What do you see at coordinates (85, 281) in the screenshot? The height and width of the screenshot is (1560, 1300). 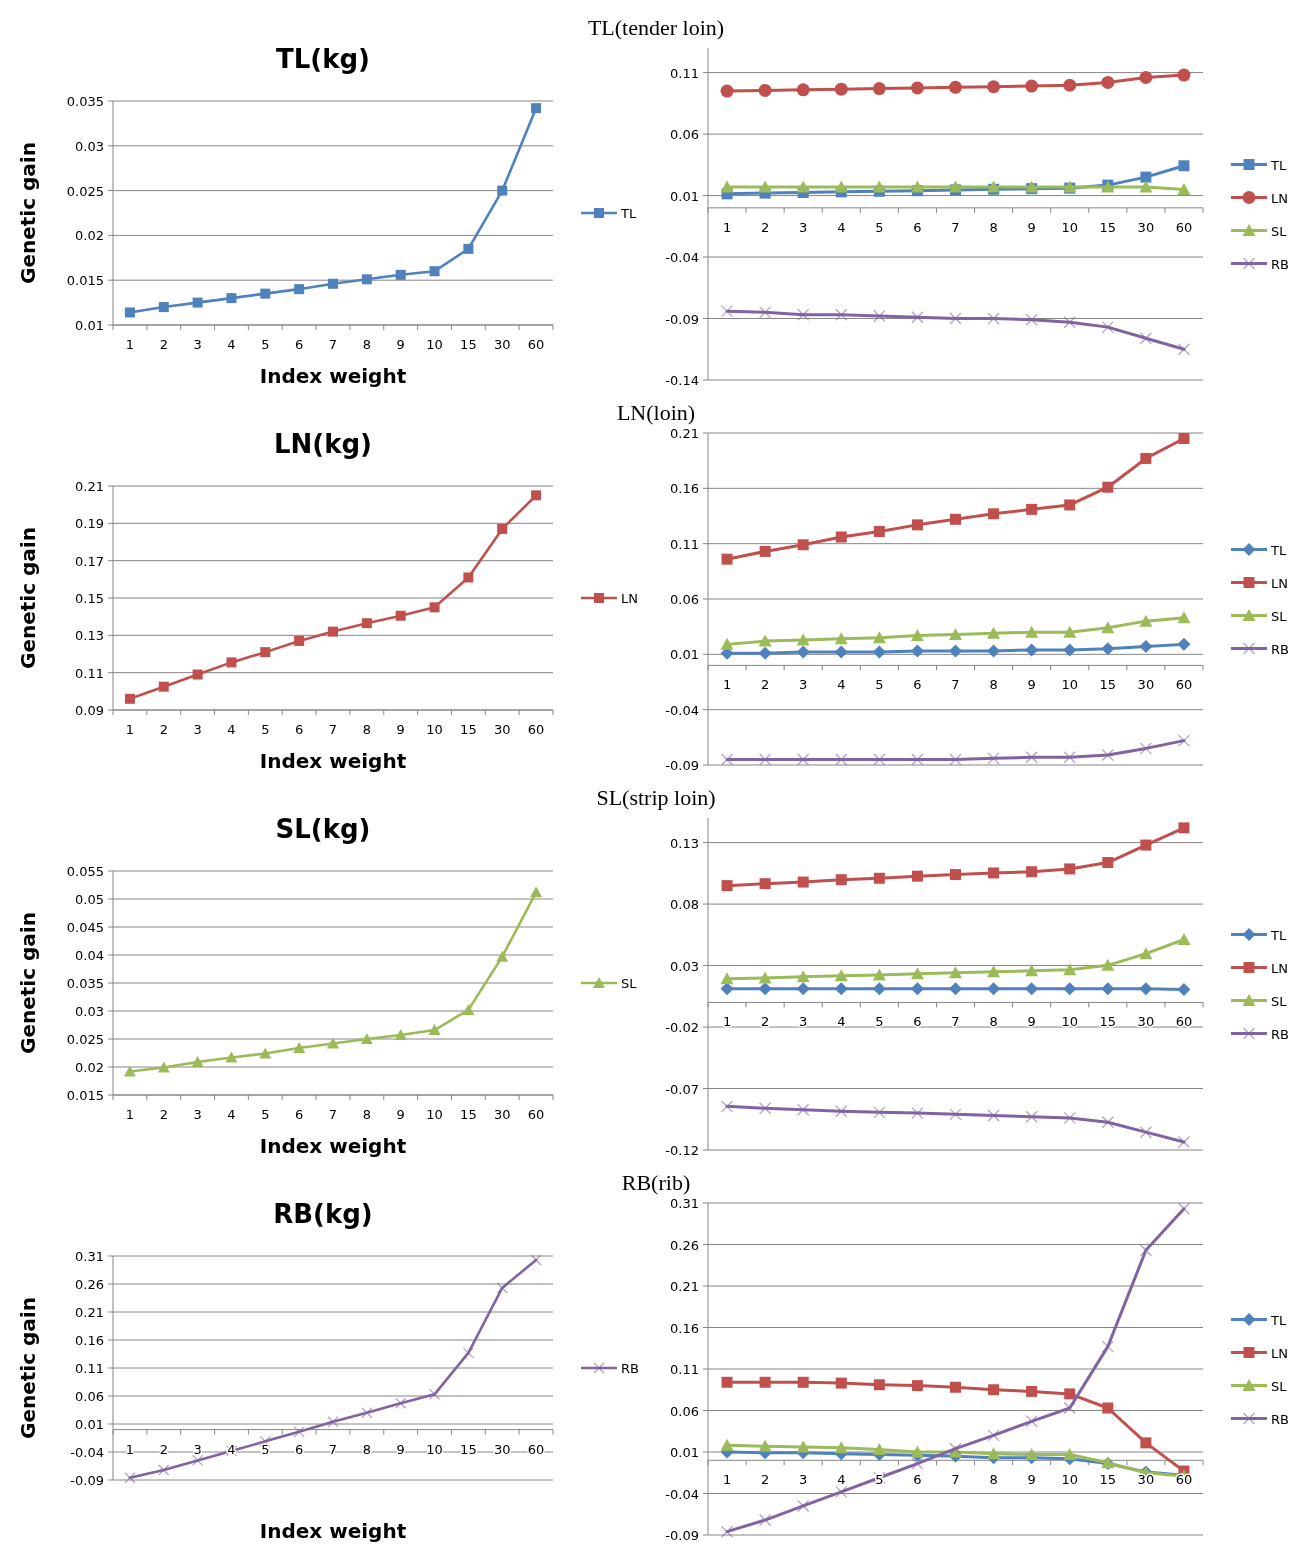 I see `y-tick-label: 0.015` at bounding box center [85, 281].